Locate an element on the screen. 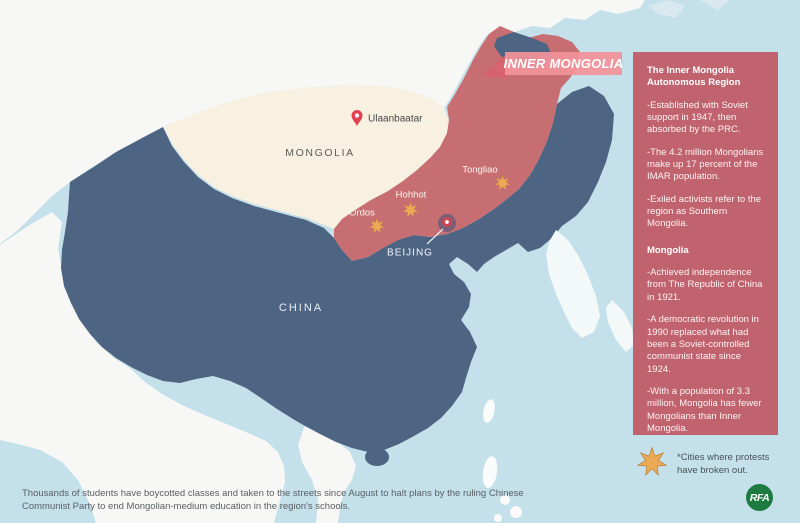  legend: *Cities where protests have broken out. is located at coordinates (711, 462).